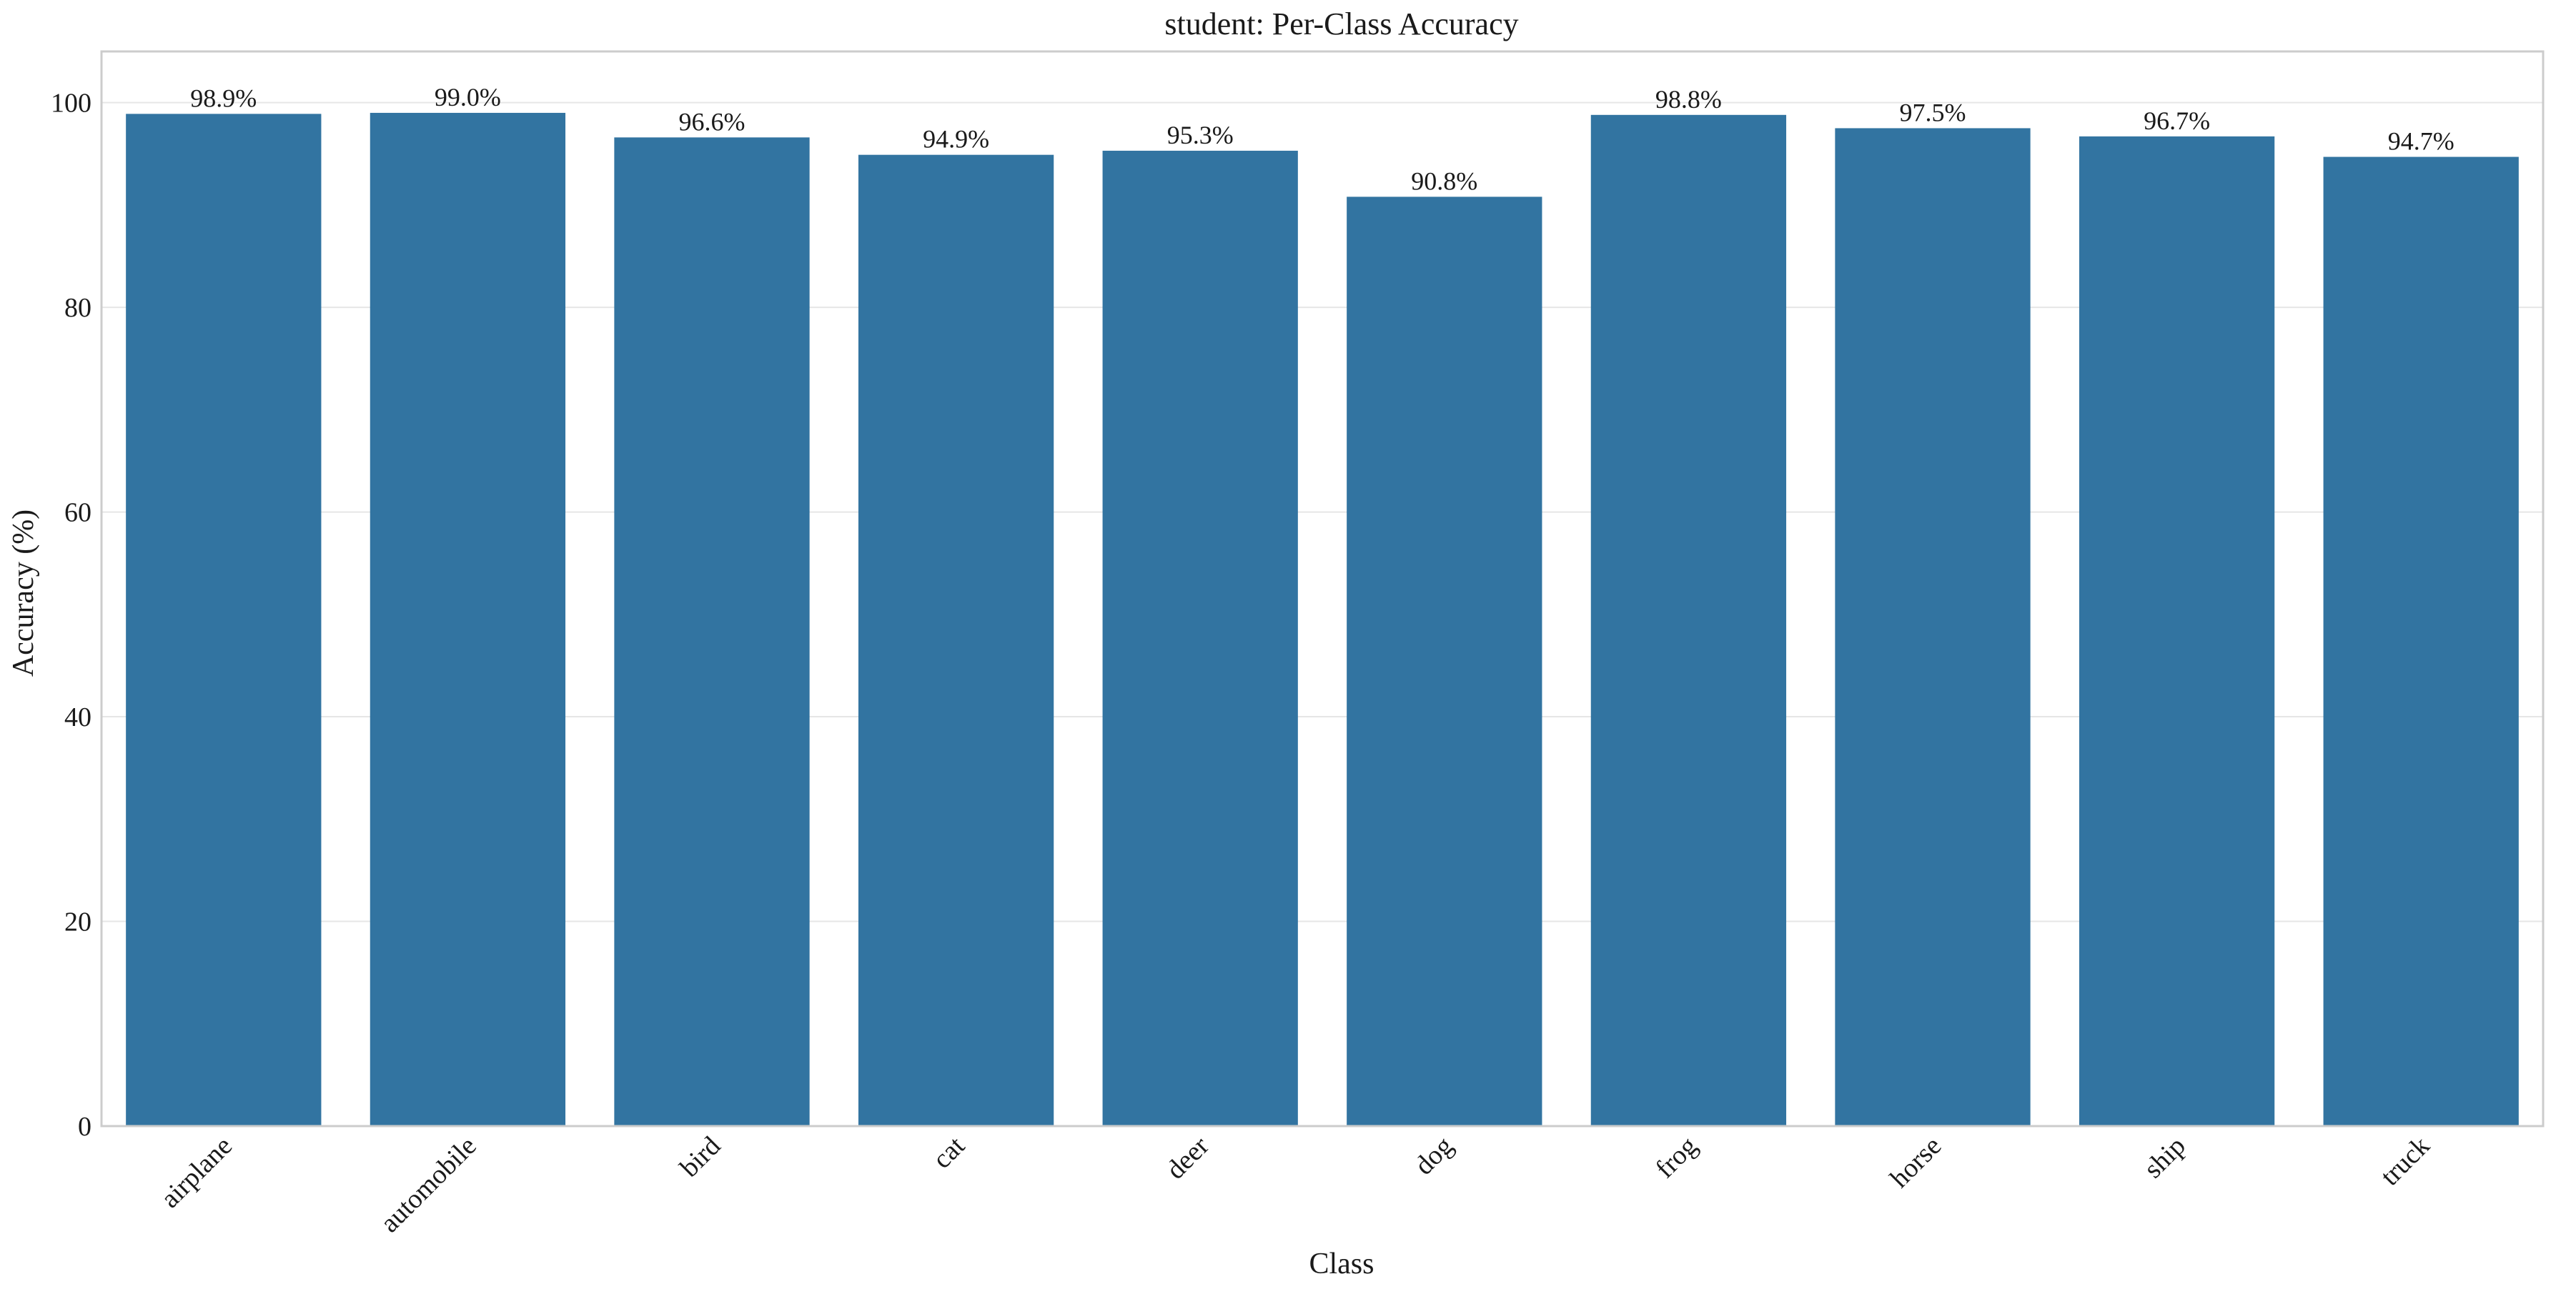 The height and width of the screenshot is (1289, 2576). What do you see at coordinates (700, 1157) in the screenshot?
I see `x-tick-label-bird: bird` at bounding box center [700, 1157].